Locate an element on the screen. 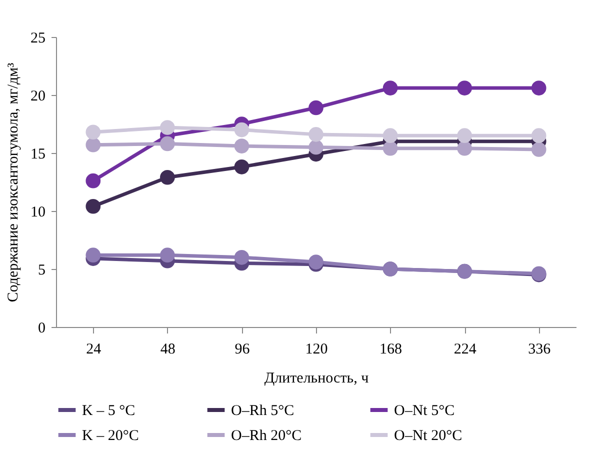  x-tick-label: 224 is located at coordinates (465, 350).